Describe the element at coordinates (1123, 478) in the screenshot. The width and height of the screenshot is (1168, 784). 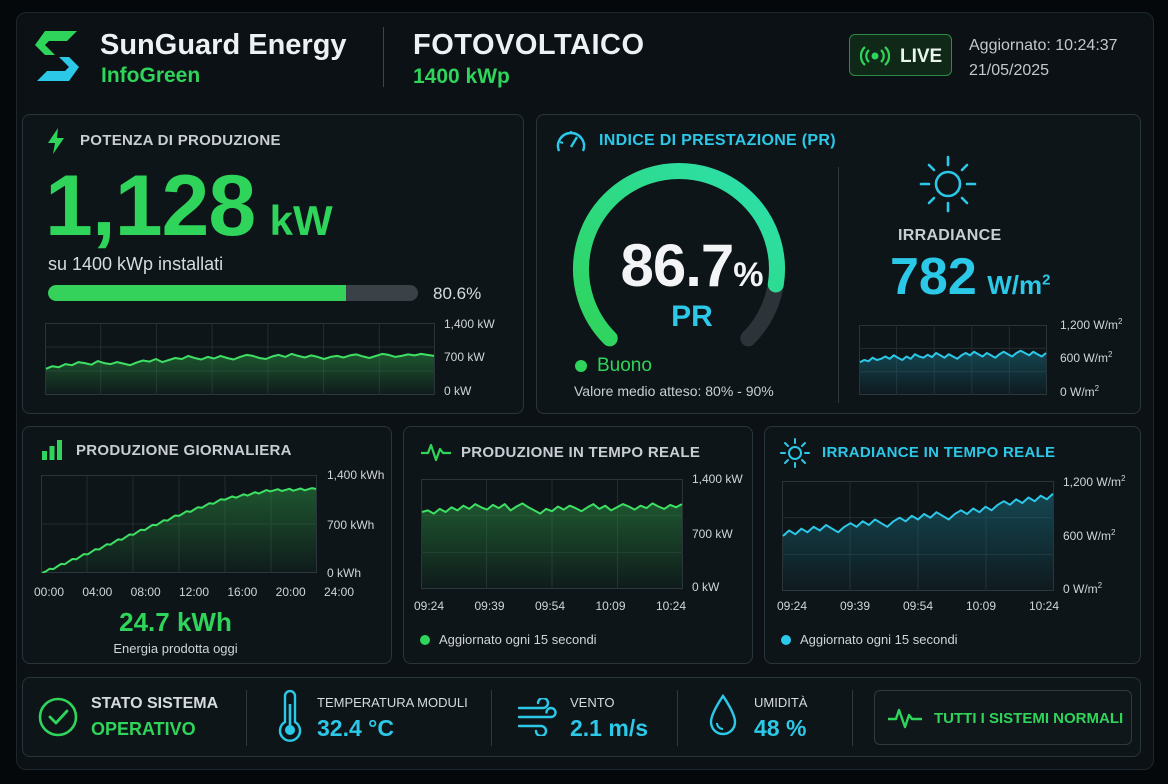
I see `realtime-irr-axis-top-sup: 2` at that location.